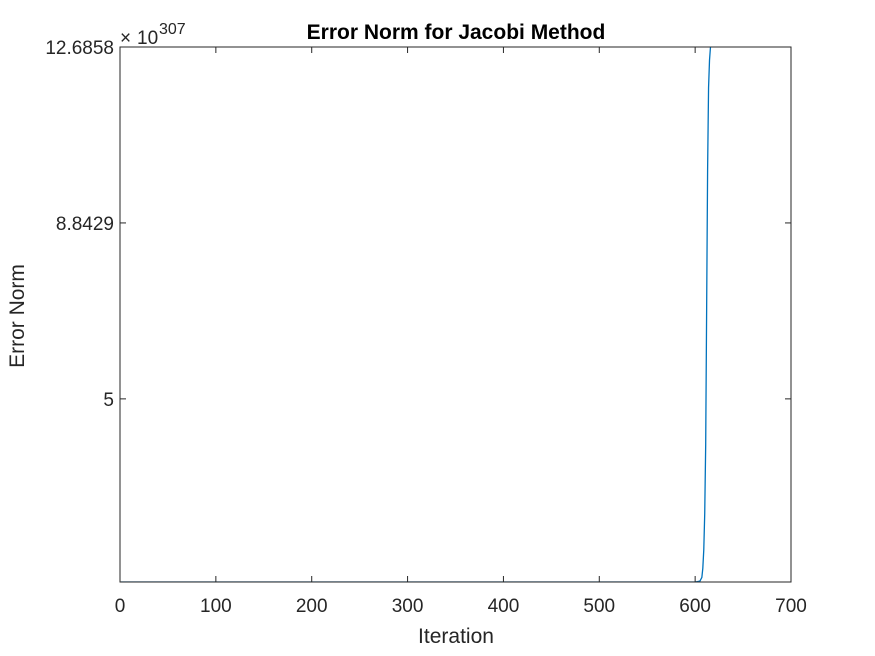 Image resolution: width=875 pixels, height=656 pixels. Describe the element at coordinates (79, 48) in the screenshot. I see `y-tick-label: 12.6858` at that location.